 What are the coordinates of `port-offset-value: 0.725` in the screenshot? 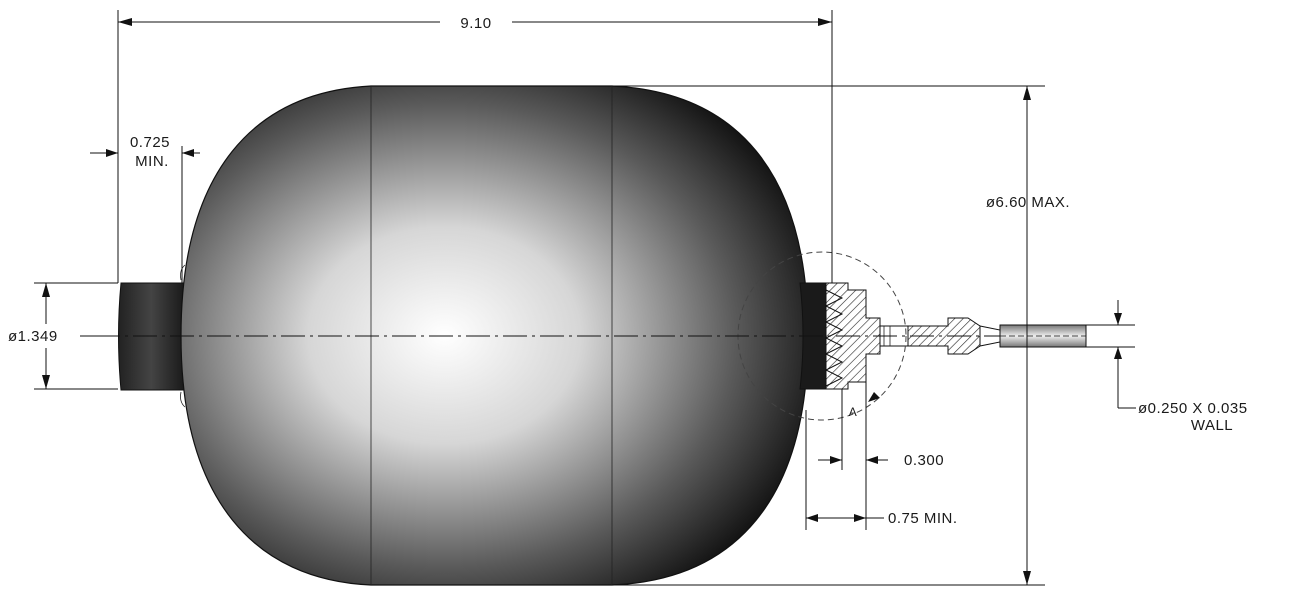 It's located at (150, 142).